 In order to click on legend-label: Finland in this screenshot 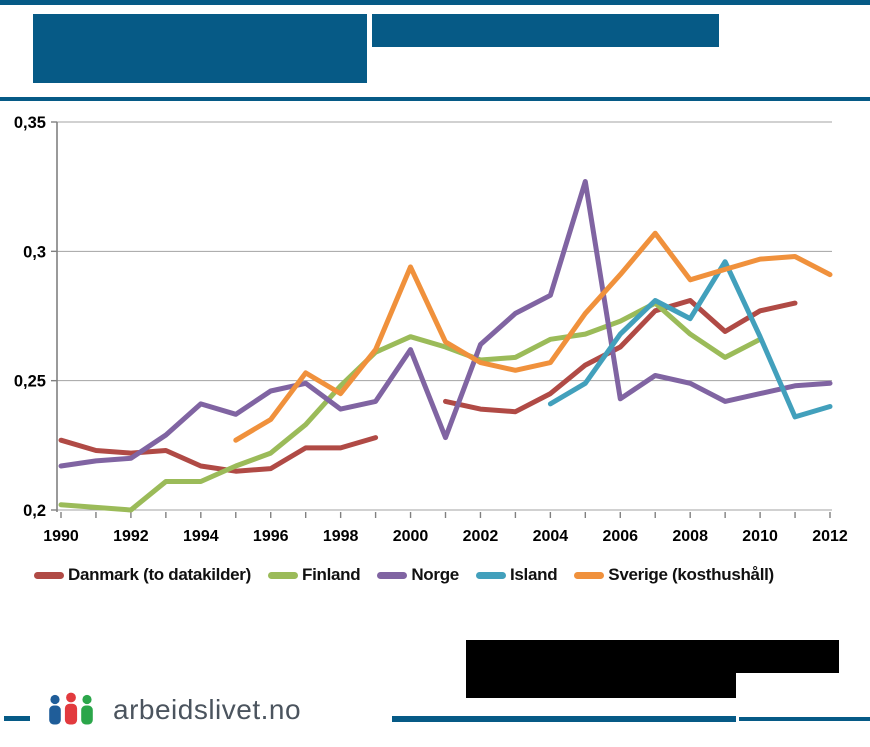, I will do `click(331, 574)`.